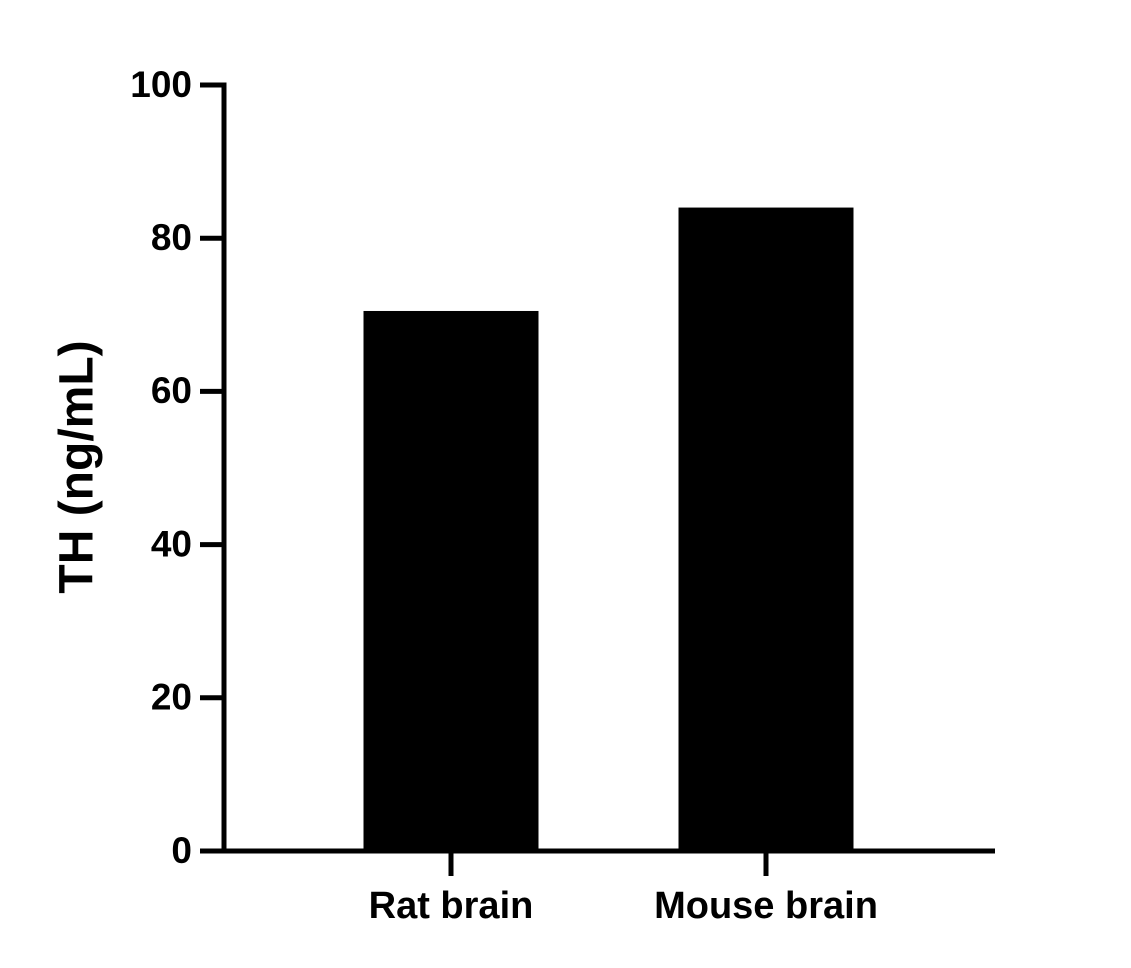 This screenshot has height=968, width=1131. I want to click on y-axis-title: TH (ng/mL), so click(77, 466).